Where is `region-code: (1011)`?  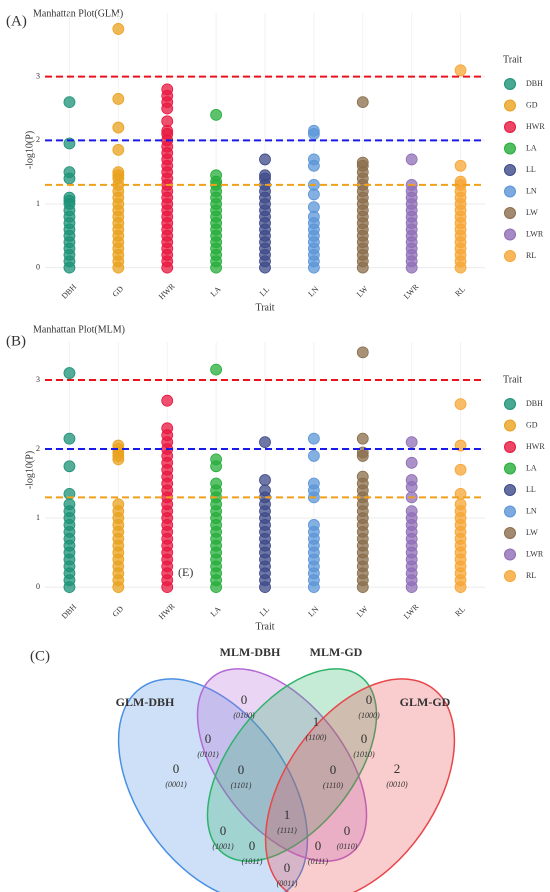 region-code: (1011) is located at coordinates (252, 861).